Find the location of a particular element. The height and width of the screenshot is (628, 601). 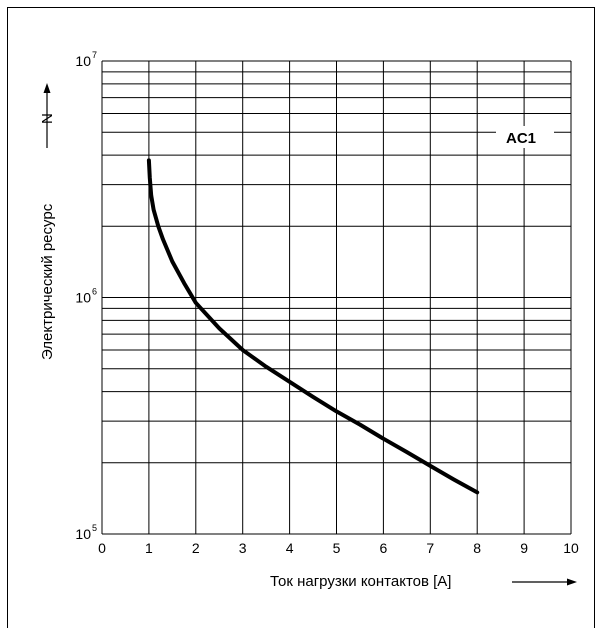

y-tick-exponent: 7 is located at coordinates (94, 55).